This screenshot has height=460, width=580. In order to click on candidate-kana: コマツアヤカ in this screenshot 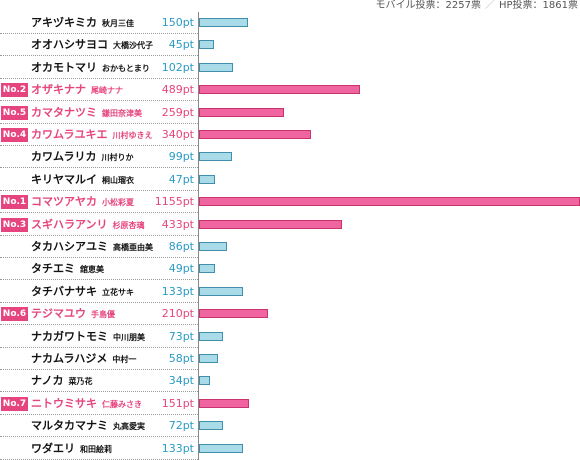, I will do `click(64, 202)`.